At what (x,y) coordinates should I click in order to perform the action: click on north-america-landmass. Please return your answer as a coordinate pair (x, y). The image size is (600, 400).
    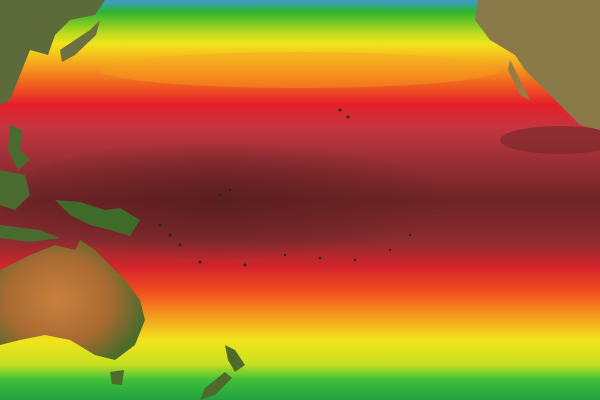
    Looking at the image, I should click on (537, 65).